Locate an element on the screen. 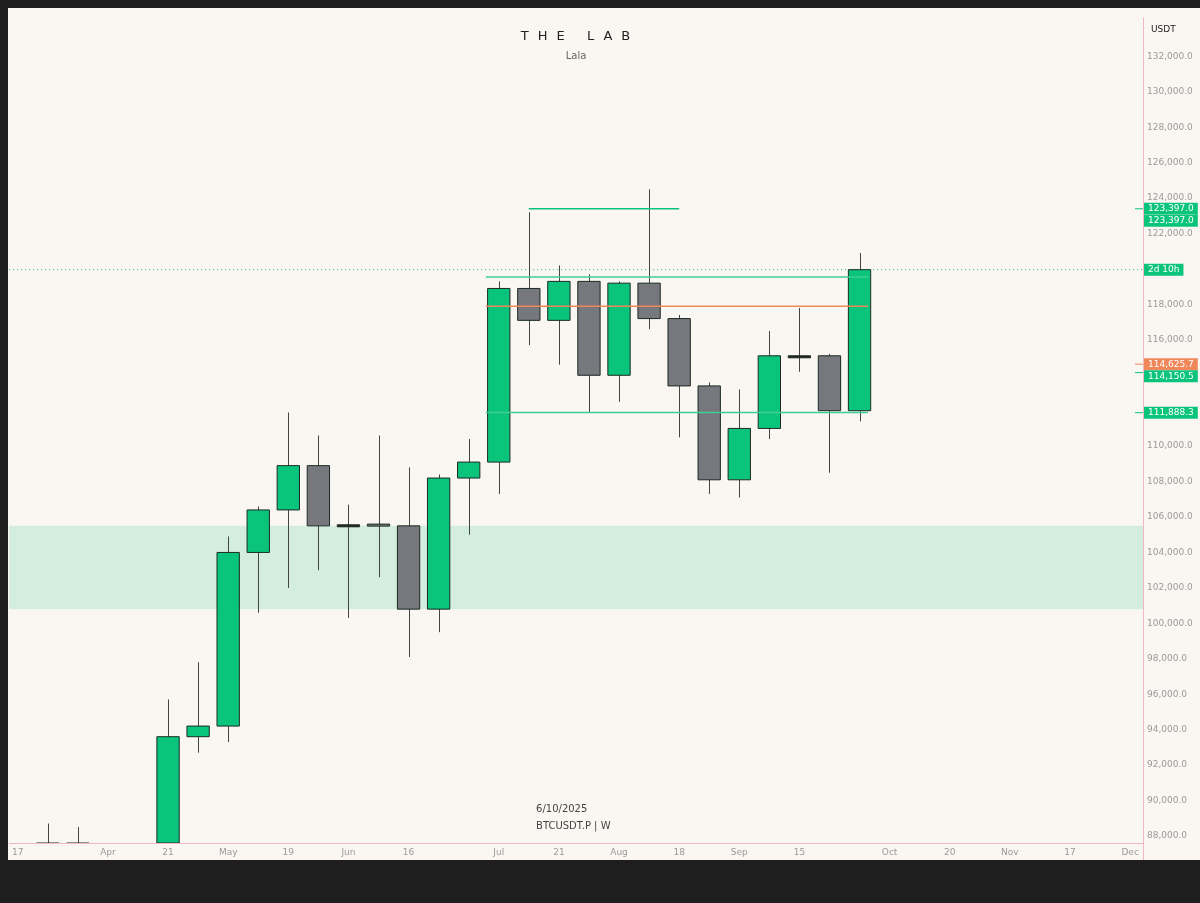  x-tick-label: Aug is located at coordinates (619, 851).